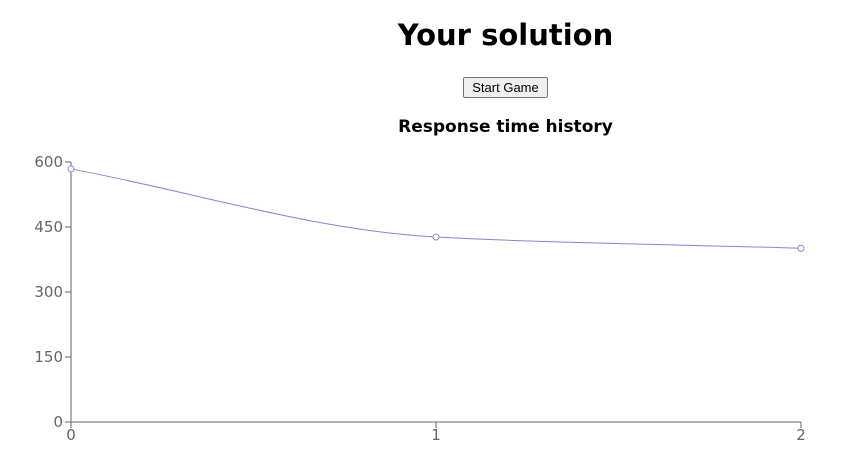  What do you see at coordinates (48, 162) in the screenshot?
I see `y-tick-label: 600` at bounding box center [48, 162].